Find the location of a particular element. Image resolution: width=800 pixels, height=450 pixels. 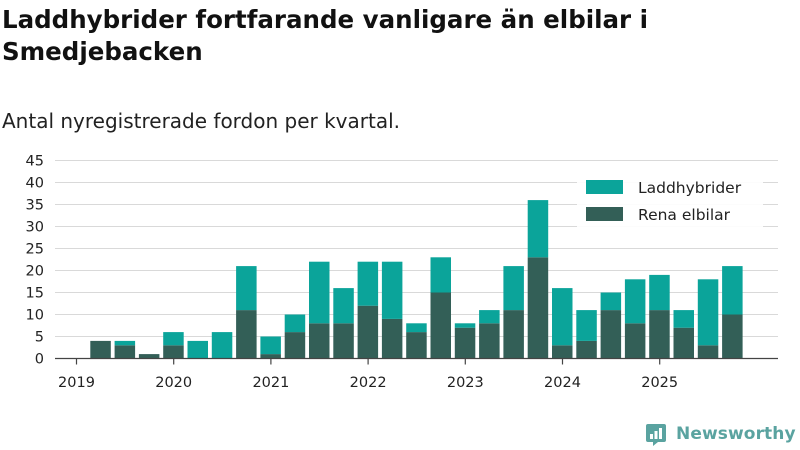

bar-rena-elbilar-2021-Q1 is located at coordinates (270, 356).